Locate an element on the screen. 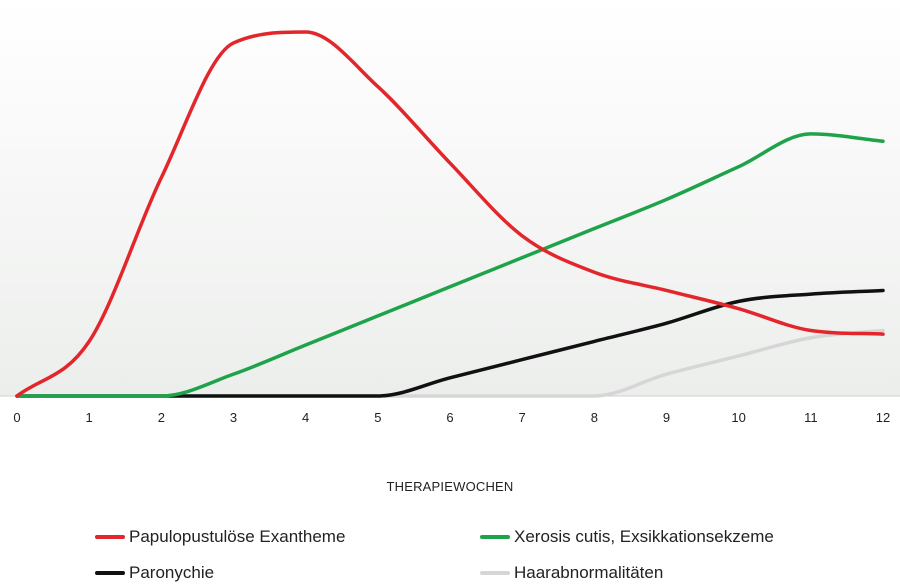  x-tick-label: 8 is located at coordinates (594, 417).